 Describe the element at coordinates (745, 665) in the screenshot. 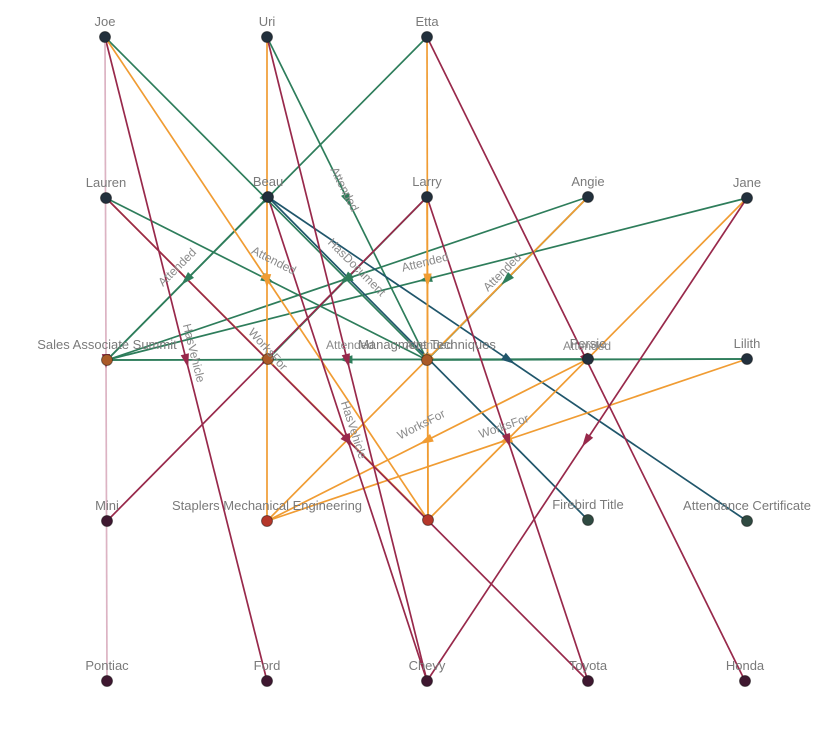

I see `node-label-honda: Honda` at that location.